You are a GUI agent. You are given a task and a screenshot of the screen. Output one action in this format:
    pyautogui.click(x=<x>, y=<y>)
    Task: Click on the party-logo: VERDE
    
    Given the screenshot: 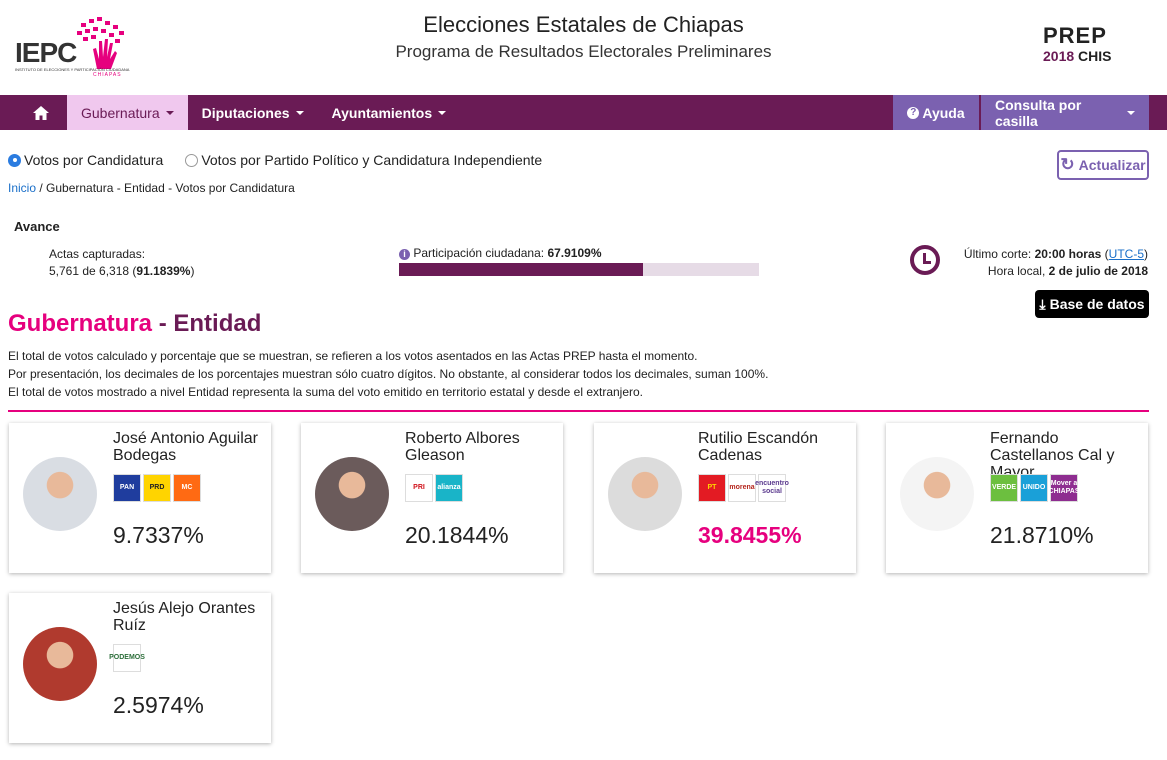 What is the action you would take?
    pyautogui.click(x=1004, y=488)
    